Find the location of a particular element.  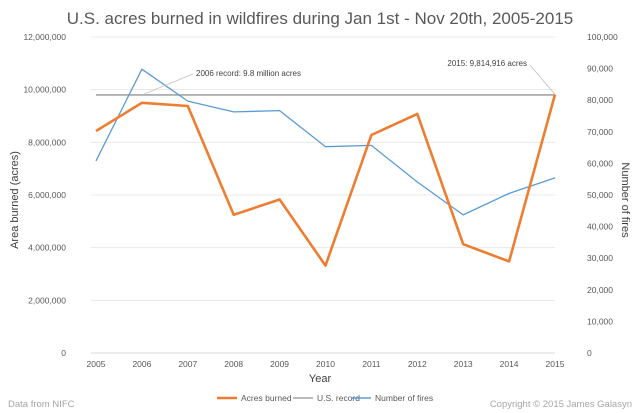

legend: Acres burned U.S. record Number of fires is located at coordinates (325, 398).